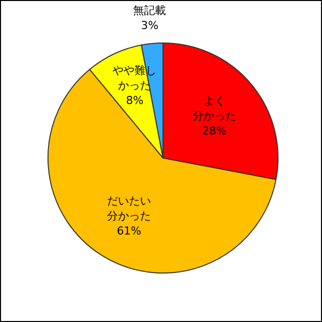 This screenshot has height=322, width=322. I want to click on data-label: 3%, so click(149, 25).